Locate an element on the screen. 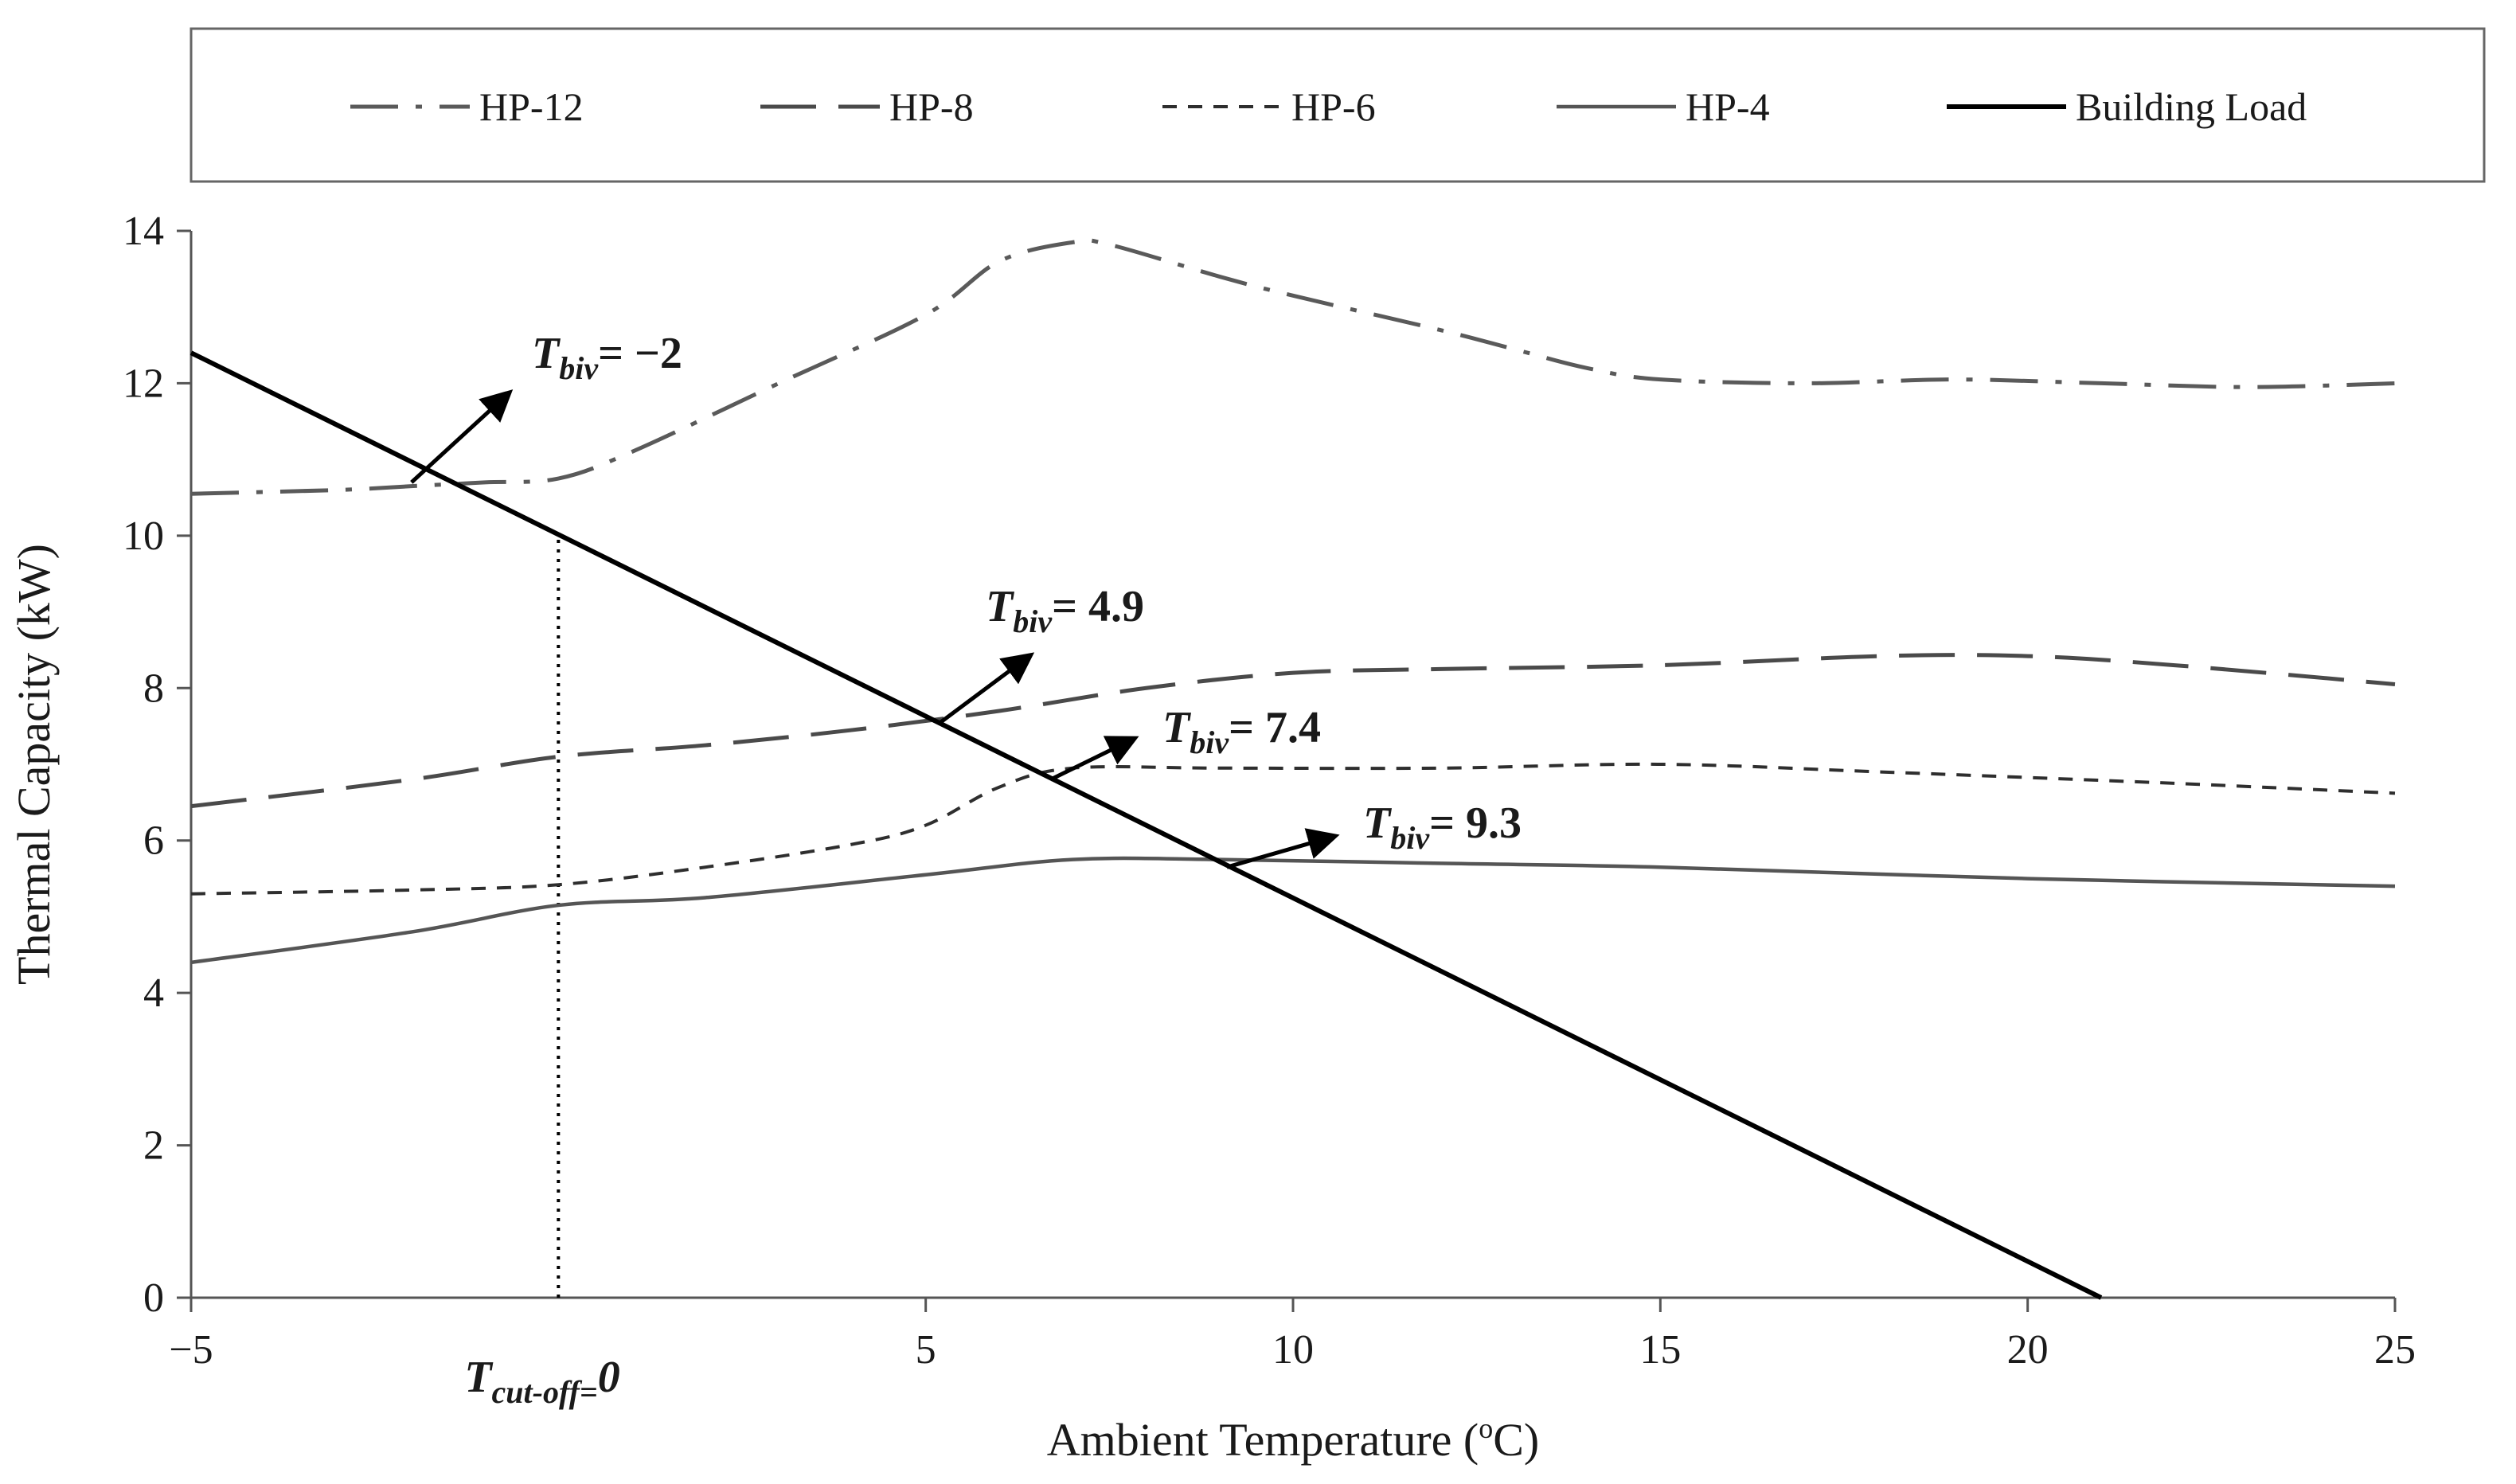 This screenshot has height=1484, width=2516. legend: HP-12 HP-8 HP-6 HP-4 Building Load is located at coordinates (1337, 105).